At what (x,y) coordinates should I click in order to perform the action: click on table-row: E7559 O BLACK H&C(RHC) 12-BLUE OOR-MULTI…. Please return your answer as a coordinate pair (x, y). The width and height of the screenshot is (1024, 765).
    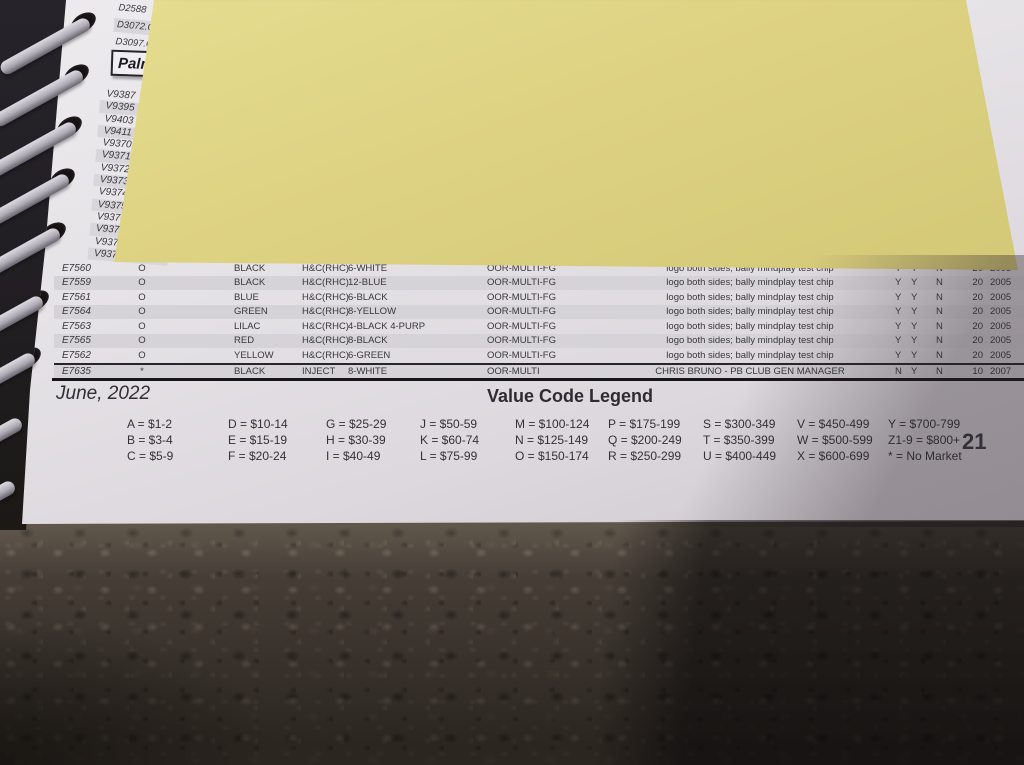
    Looking at the image, I should click on (539, 282).